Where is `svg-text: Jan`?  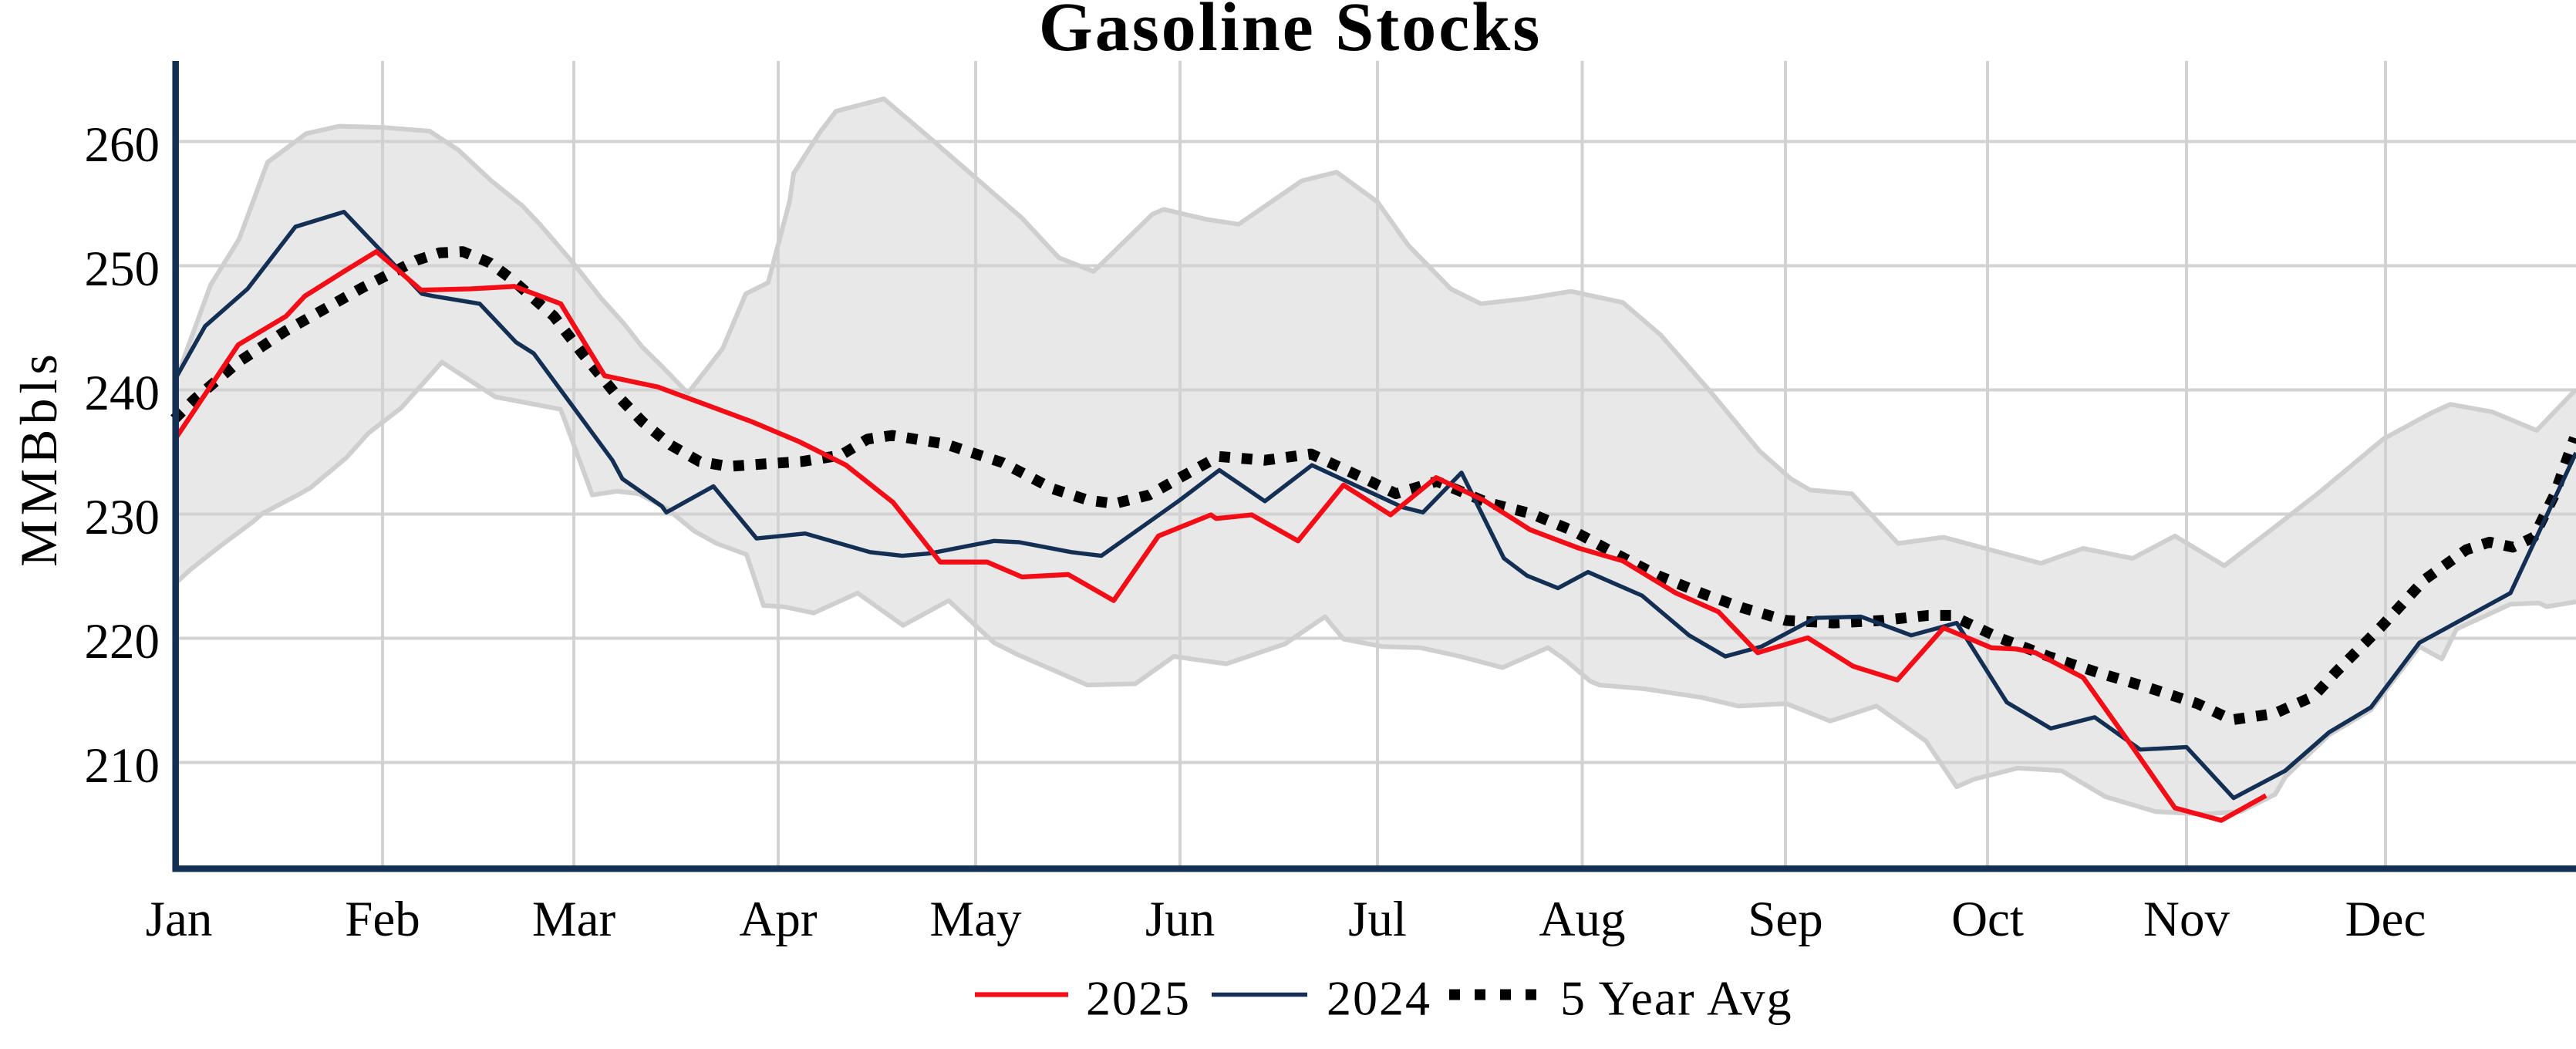
svg-text: Jan is located at coordinates (179, 920).